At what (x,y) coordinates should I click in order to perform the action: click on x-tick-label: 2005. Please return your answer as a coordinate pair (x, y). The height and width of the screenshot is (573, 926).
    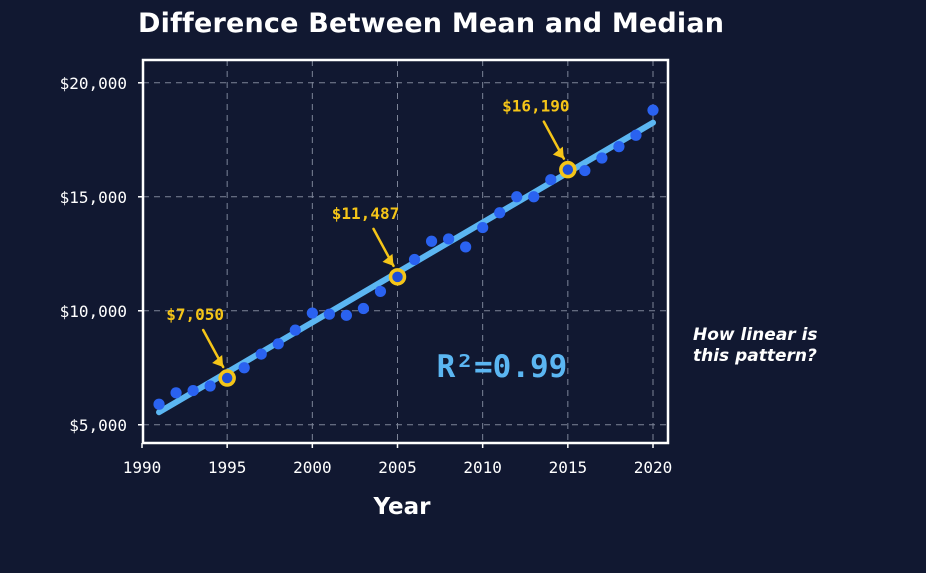
    Looking at the image, I should click on (397, 467).